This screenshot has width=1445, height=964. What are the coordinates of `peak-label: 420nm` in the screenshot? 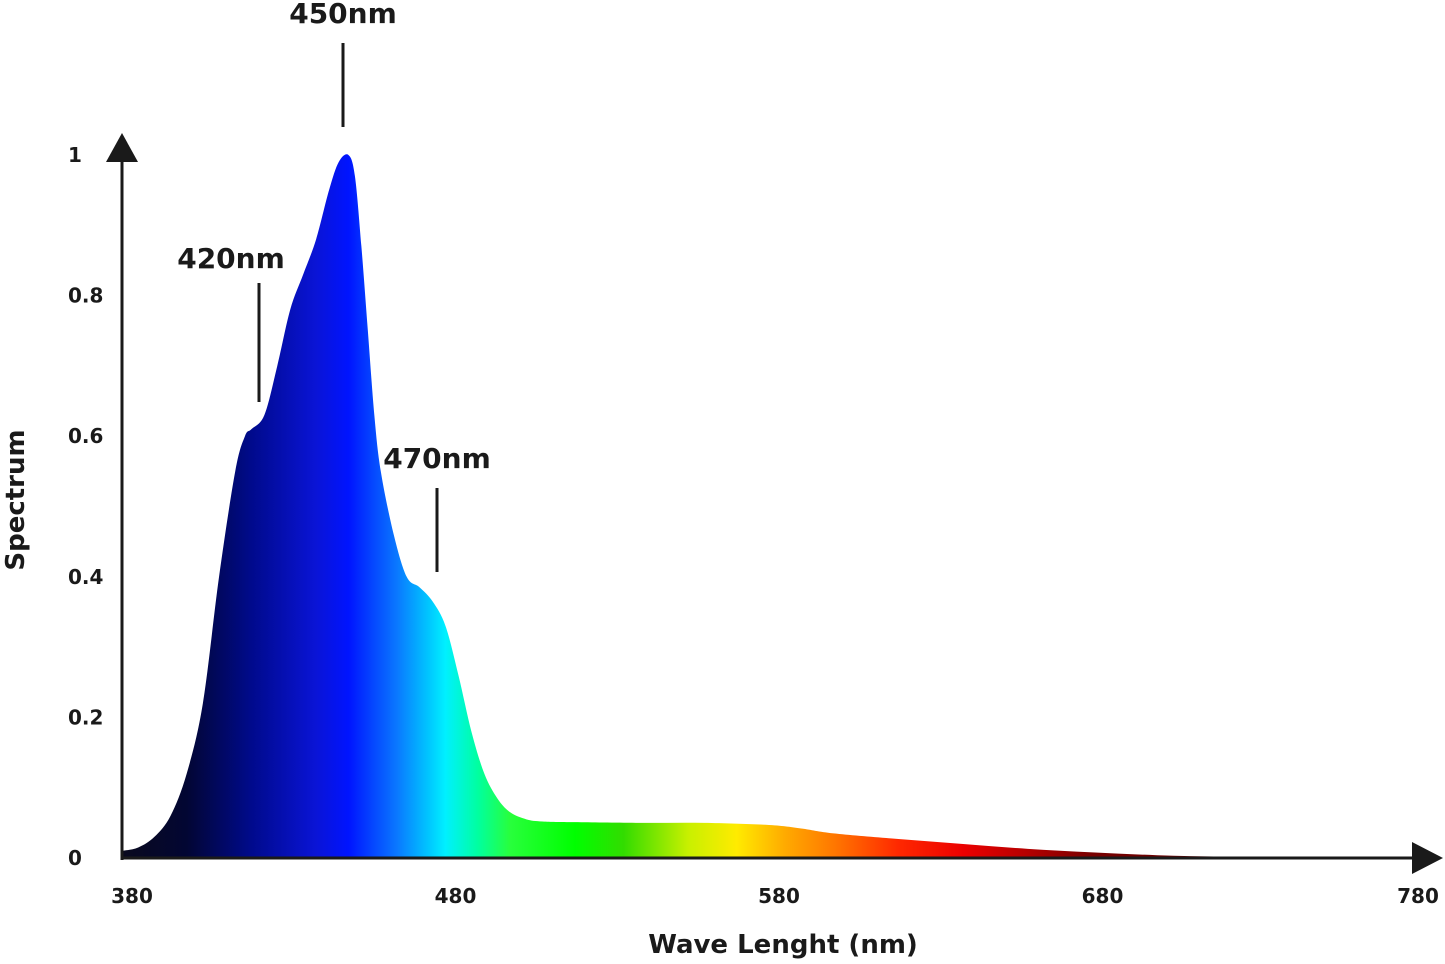 It's located at (231, 258).